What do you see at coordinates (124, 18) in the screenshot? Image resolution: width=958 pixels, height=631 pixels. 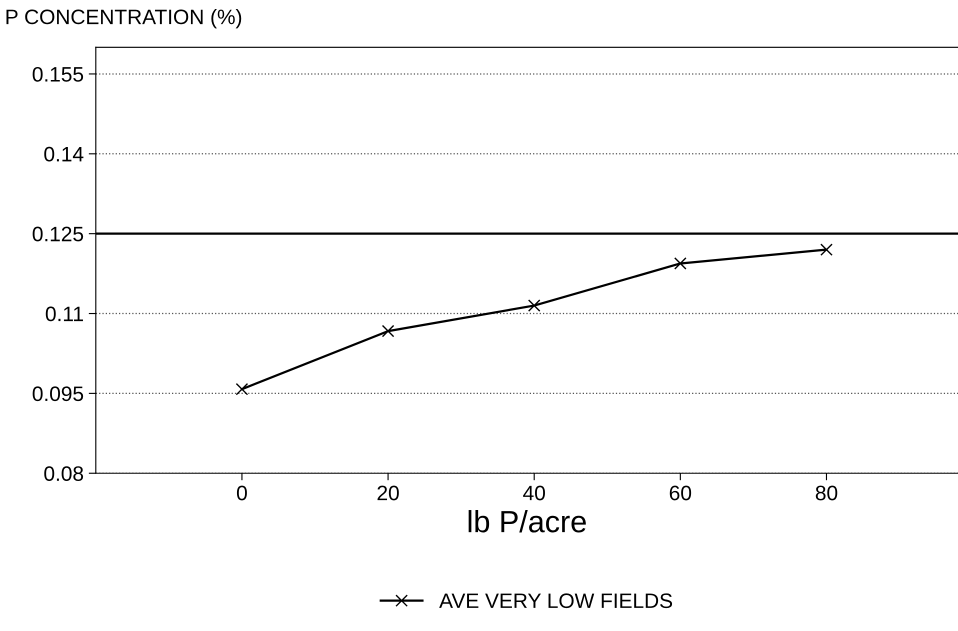 I see `y-axis-title: P CONCENTRATION (%)` at bounding box center [124, 18].